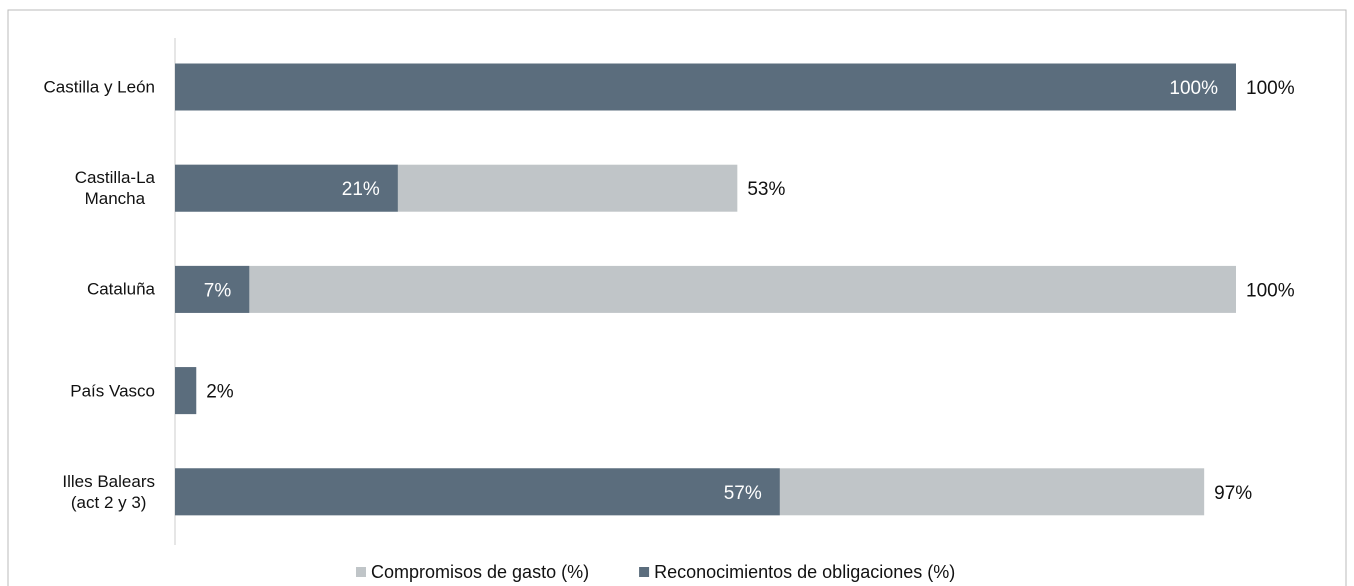 The image size is (1354, 586). What do you see at coordinates (1233, 493) in the screenshot?
I see `value-label: 97%` at bounding box center [1233, 493].